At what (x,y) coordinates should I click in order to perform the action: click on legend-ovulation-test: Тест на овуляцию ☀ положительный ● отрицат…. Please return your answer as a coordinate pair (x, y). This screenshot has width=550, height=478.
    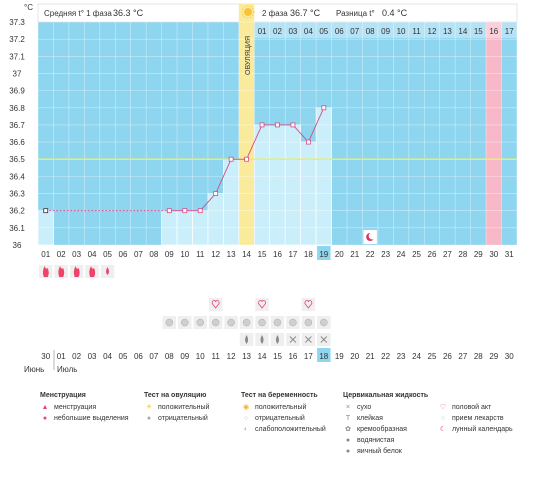
    Looking at the image, I should click on (176, 408).